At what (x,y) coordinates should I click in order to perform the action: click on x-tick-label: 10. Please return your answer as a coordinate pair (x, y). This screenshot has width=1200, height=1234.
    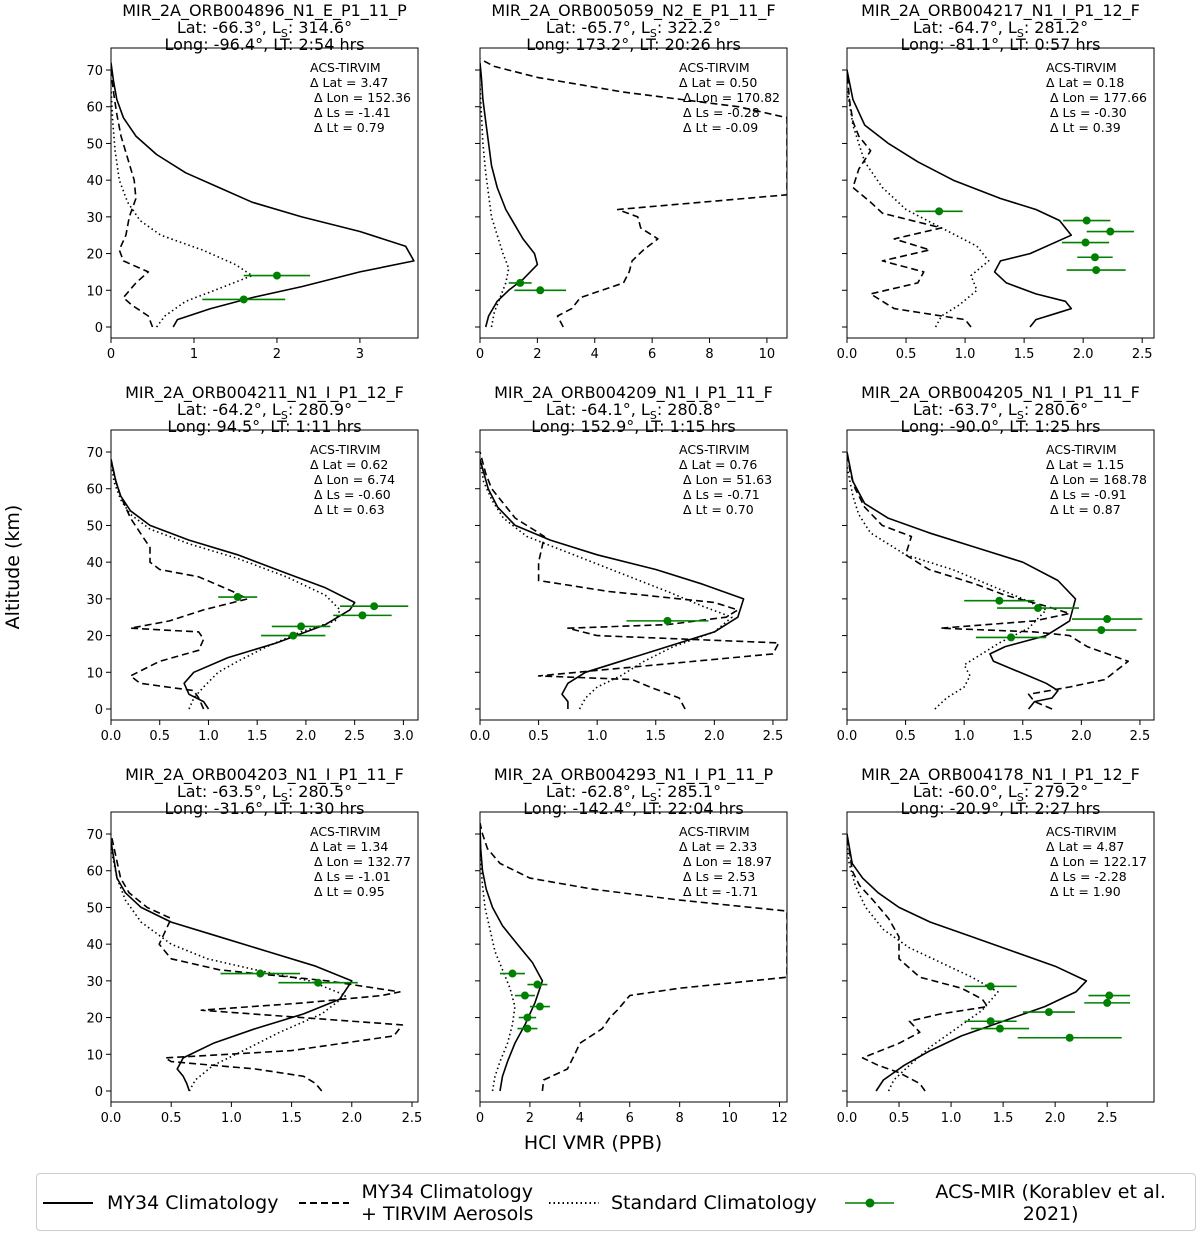
    Looking at the image, I should click on (767, 354).